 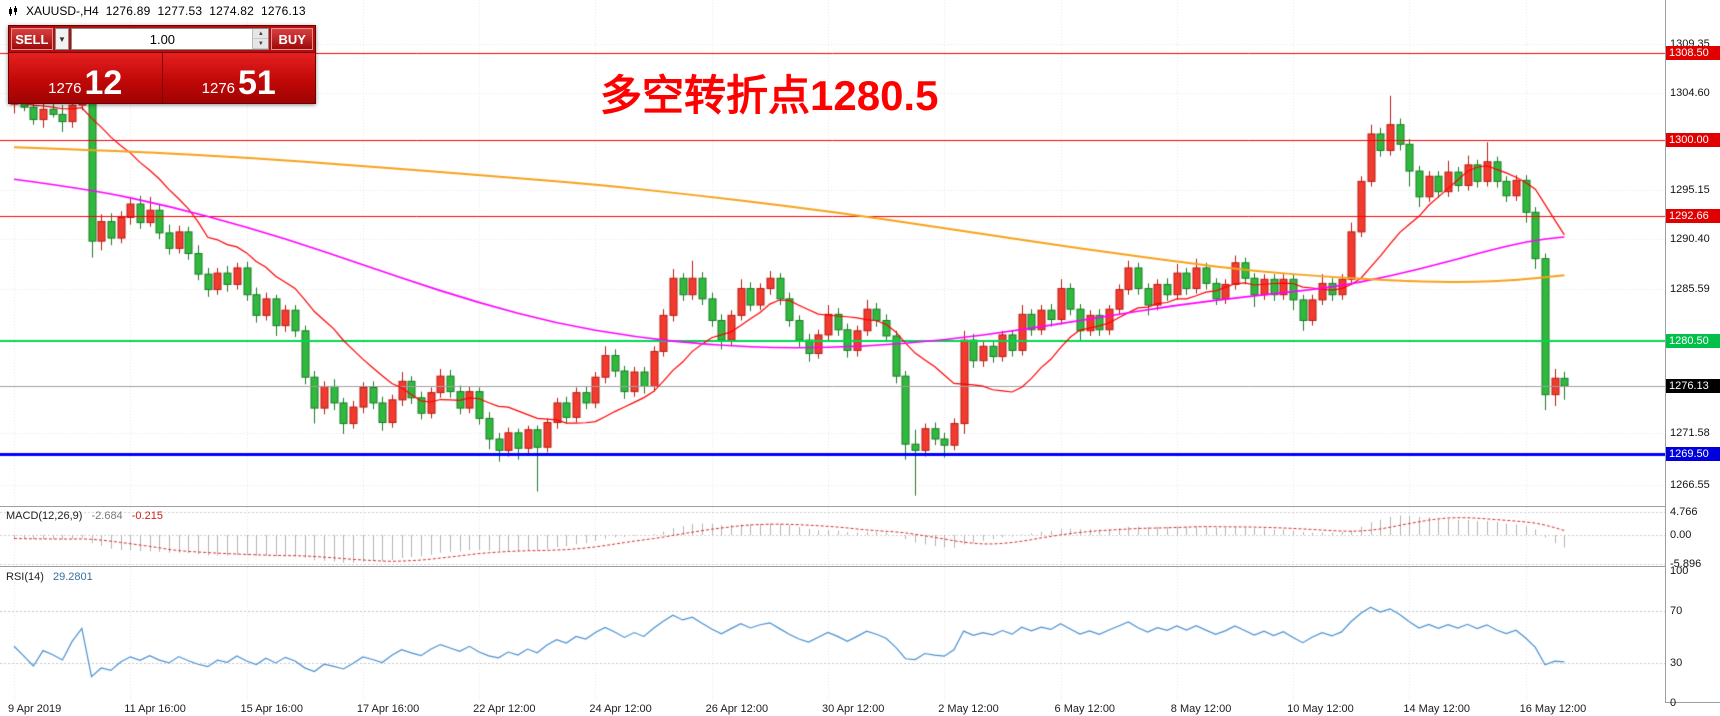 I want to click on time-axis-label: 30 Apr 12:00, so click(x=853, y=709).